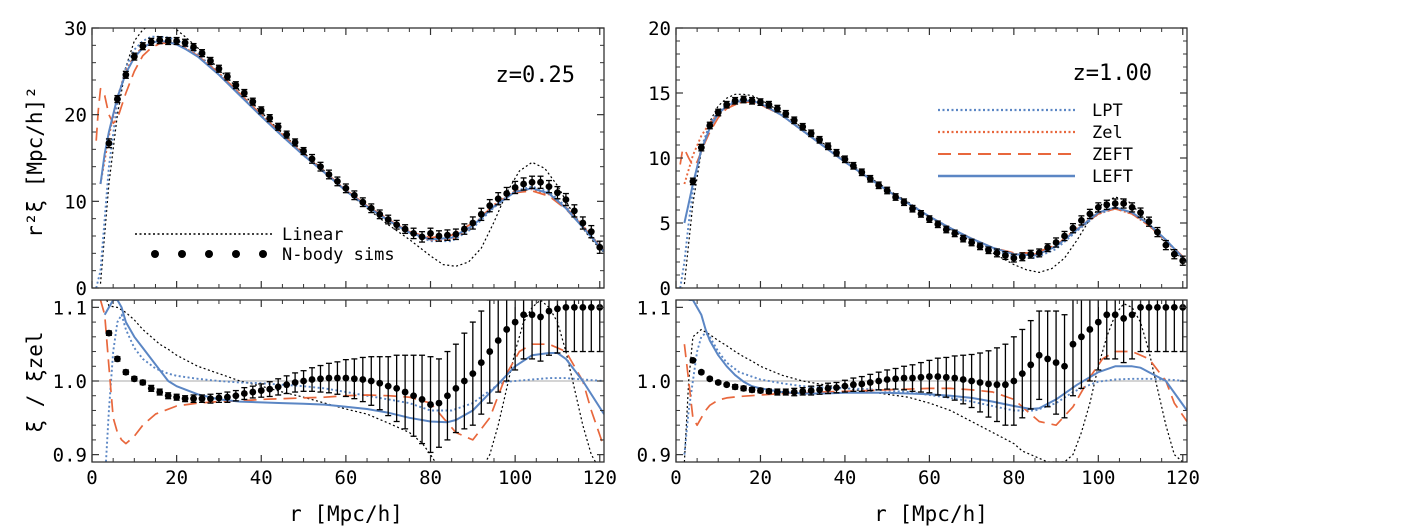 This screenshot has height=528, width=1402. What do you see at coordinates (35, 381) in the screenshot?
I see `y-axis-title-bottom: ξ / ξzel` at bounding box center [35, 381].